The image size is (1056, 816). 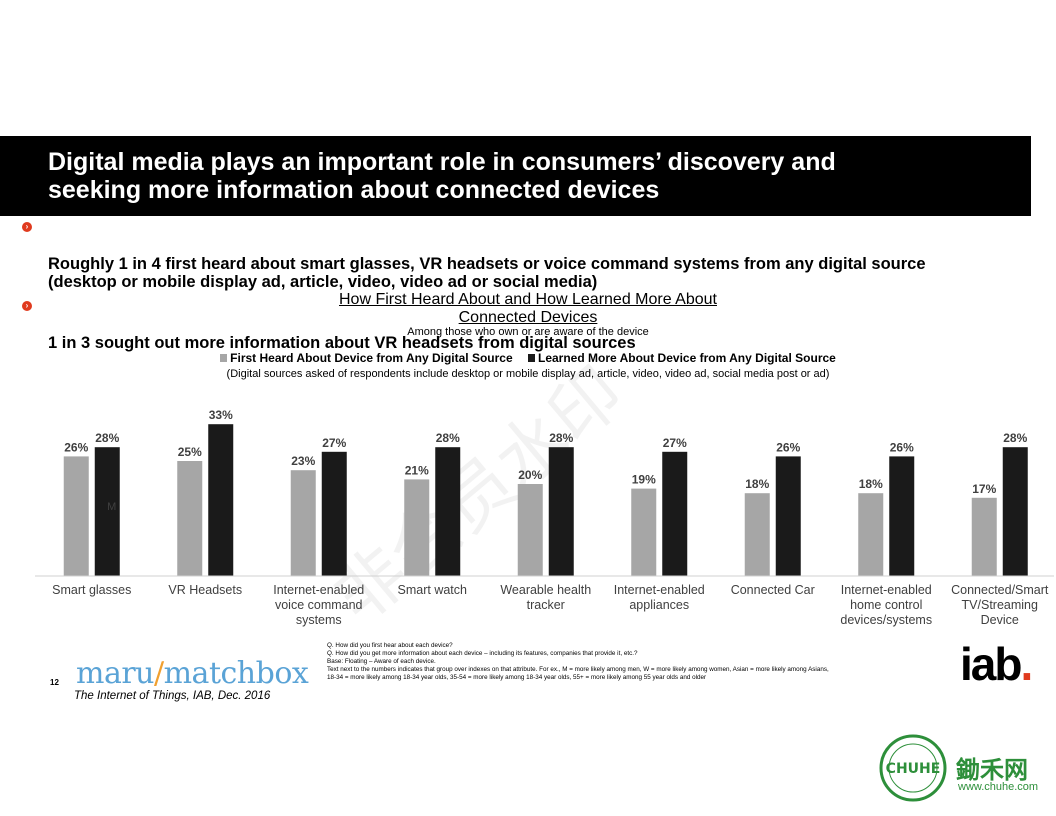 What do you see at coordinates (546, 605) in the screenshot?
I see `x-tick-label: tracker` at bounding box center [546, 605].